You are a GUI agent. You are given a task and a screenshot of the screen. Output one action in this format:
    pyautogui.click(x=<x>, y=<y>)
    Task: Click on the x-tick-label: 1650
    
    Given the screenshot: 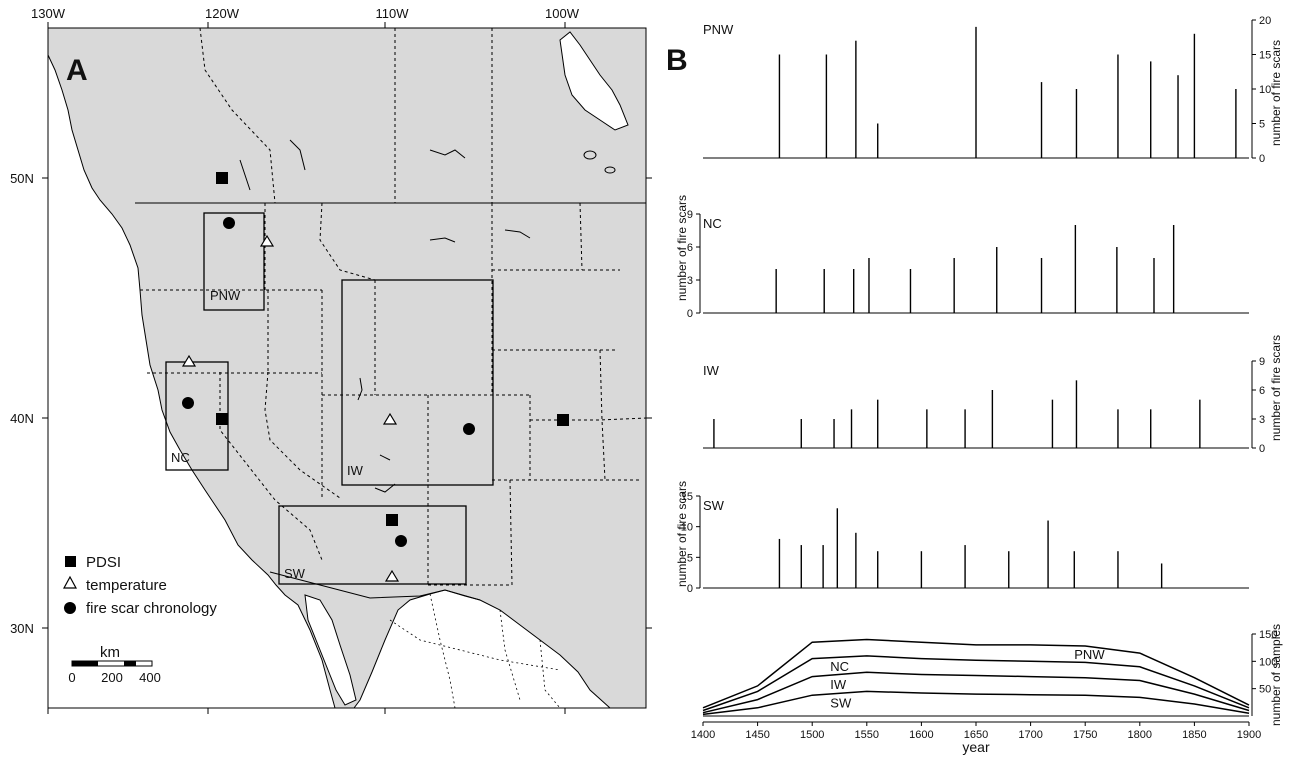 What is the action you would take?
    pyautogui.click(x=976, y=735)
    